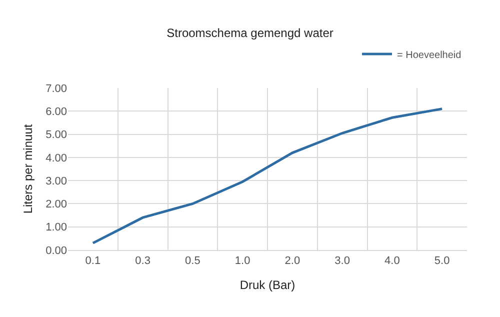 The width and height of the screenshot is (500, 317). I want to click on y-tick-label: 3.00, so click(56, 181).